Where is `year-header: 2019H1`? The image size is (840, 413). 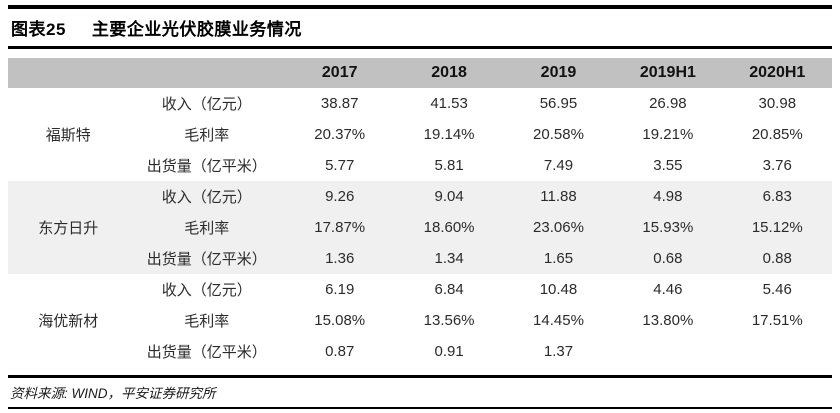 year-header: 2019H1 is located at coordinates (668, 73).